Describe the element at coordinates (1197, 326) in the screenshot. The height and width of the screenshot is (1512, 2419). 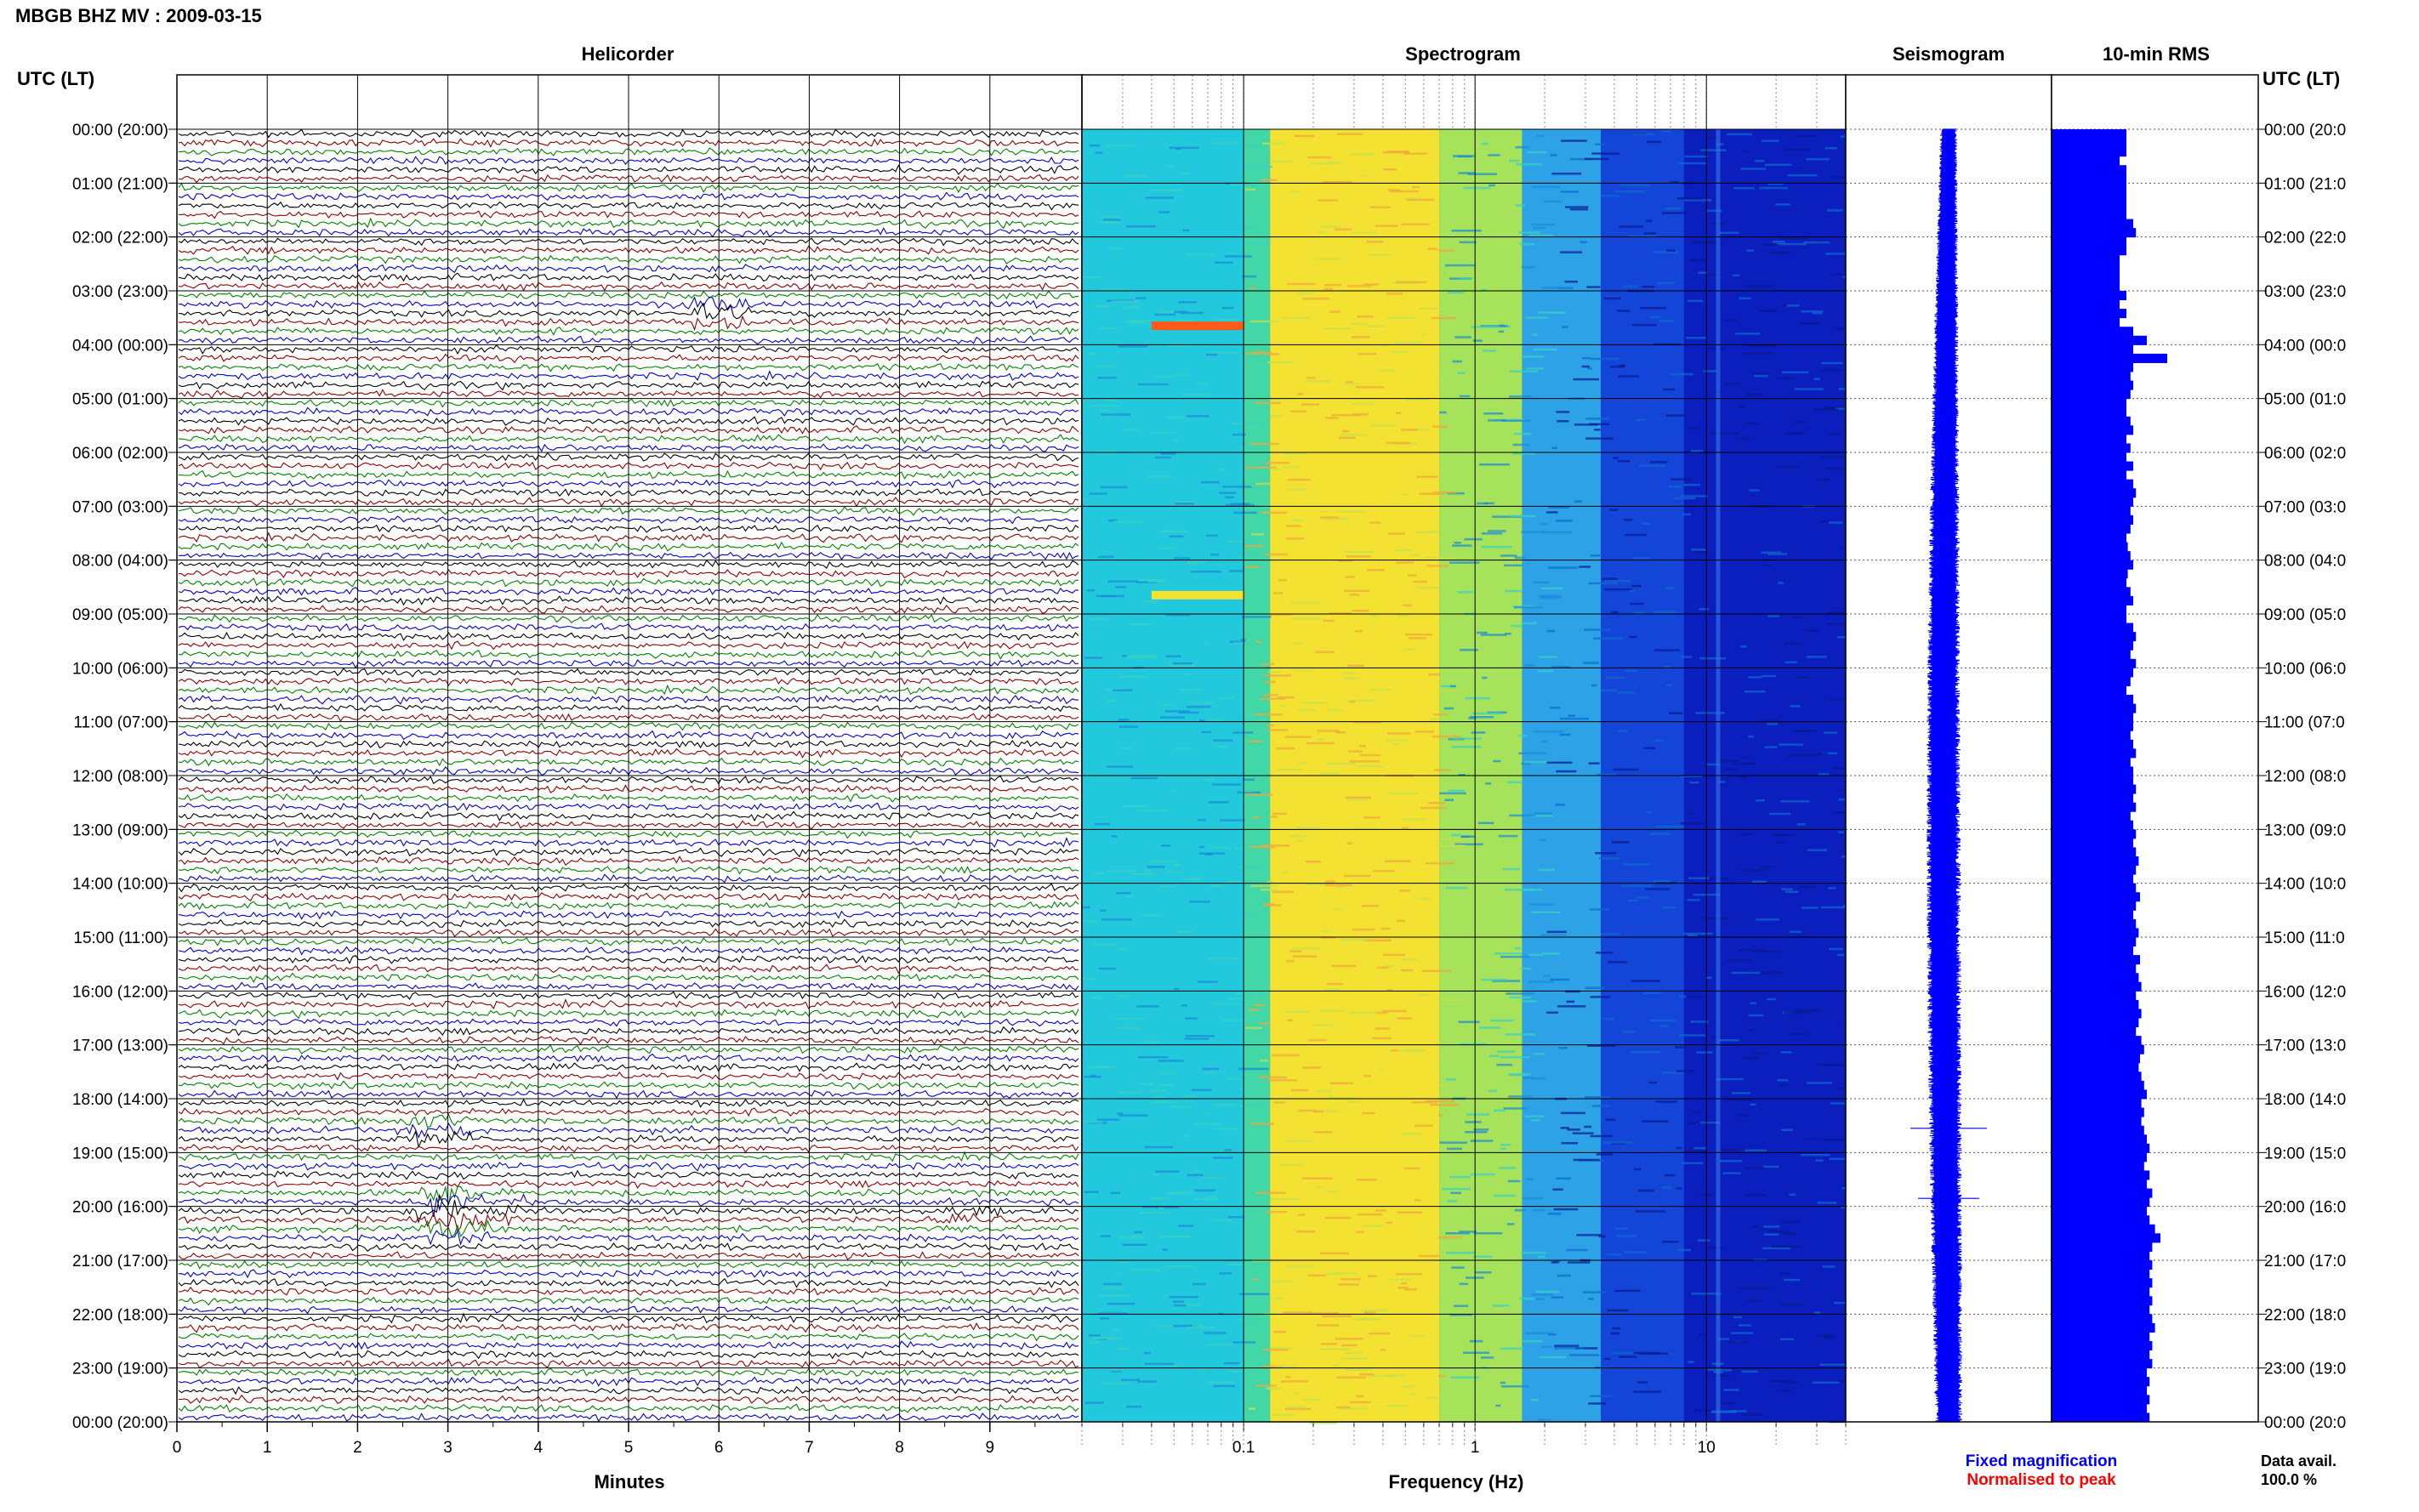
I see `spectrogram-hotspot` at that location.